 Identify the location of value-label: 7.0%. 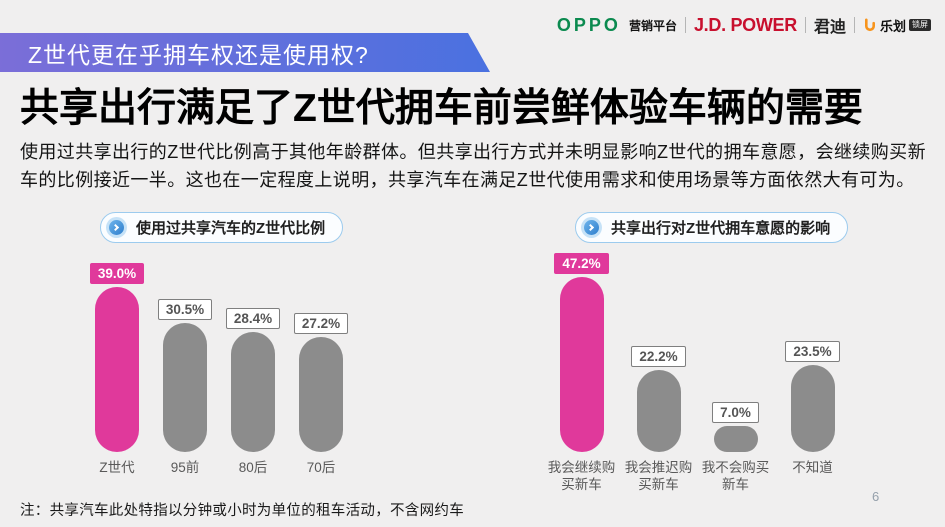
(735, 412).